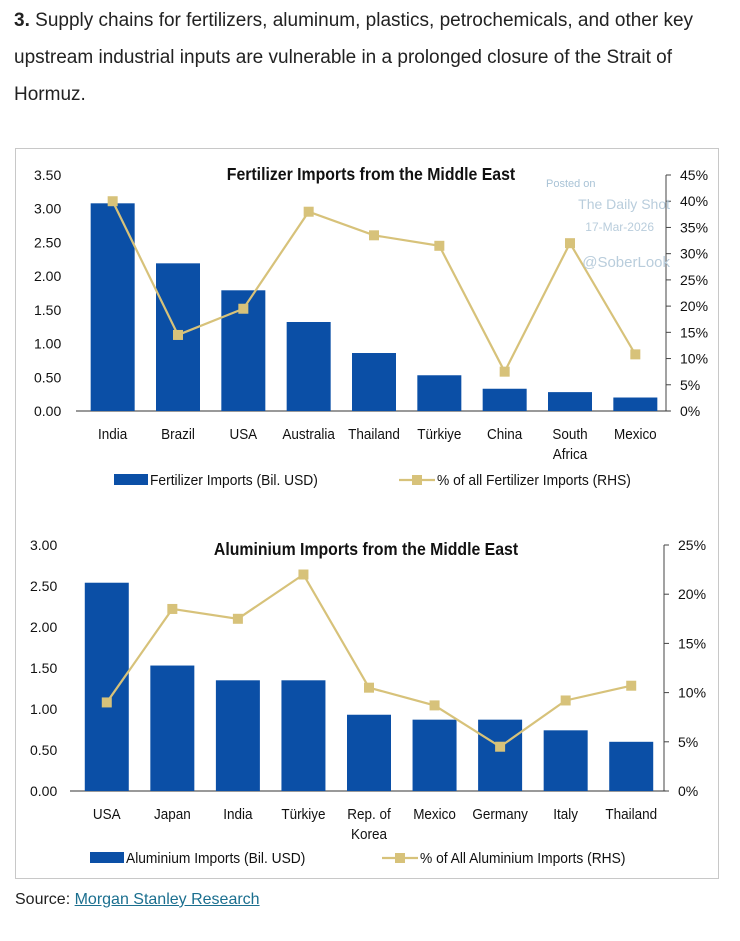 The image size is (740, 941). What do you see at coordinates (694, 254) in the screenshot?
I see `y-right-tick-label: 30%` at bounding box center [694, 254].